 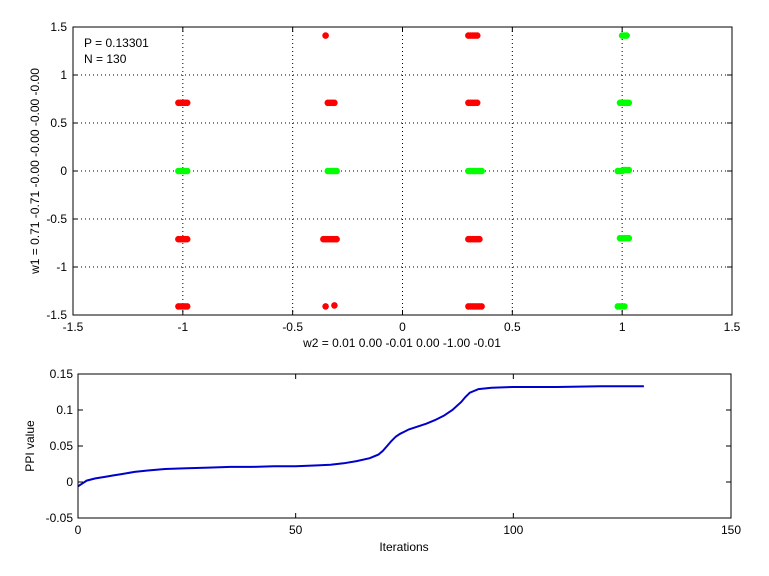 I want to click on scatter-y-tick-label: -1.5, so click(x=56, y=315).